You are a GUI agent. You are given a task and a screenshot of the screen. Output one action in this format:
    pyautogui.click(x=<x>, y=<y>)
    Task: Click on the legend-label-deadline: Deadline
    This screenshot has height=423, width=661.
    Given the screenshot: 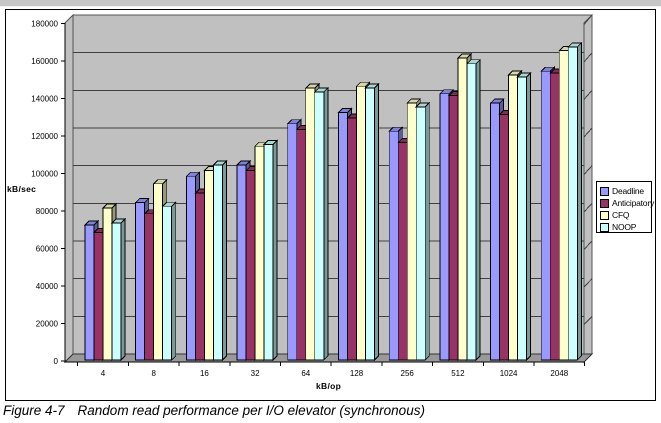 What is the action you would take?
    pyautogui.click(x=628, y=191)
    